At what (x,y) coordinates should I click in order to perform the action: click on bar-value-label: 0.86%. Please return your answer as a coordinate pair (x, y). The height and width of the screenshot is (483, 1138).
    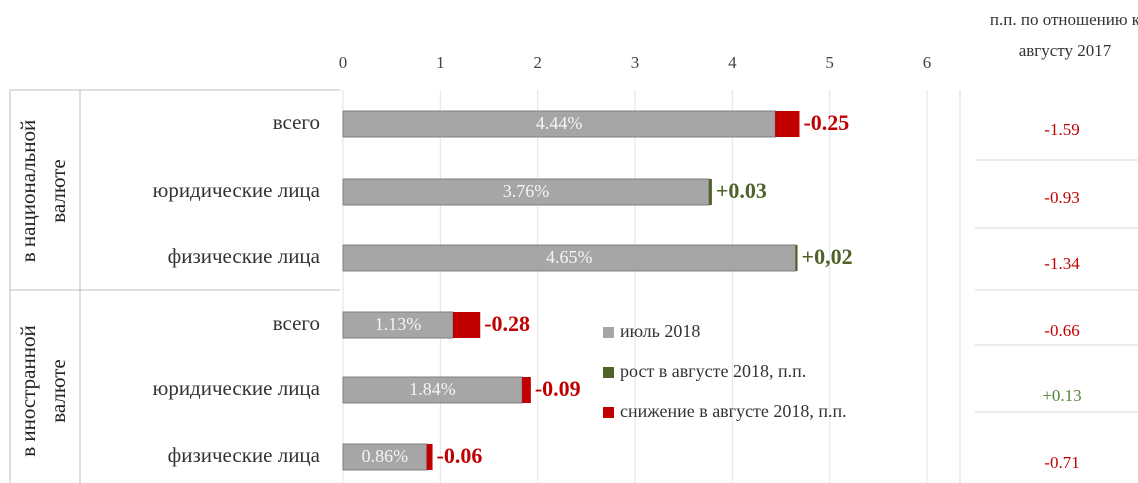
    Looking at the image, I should click on (385, 456).